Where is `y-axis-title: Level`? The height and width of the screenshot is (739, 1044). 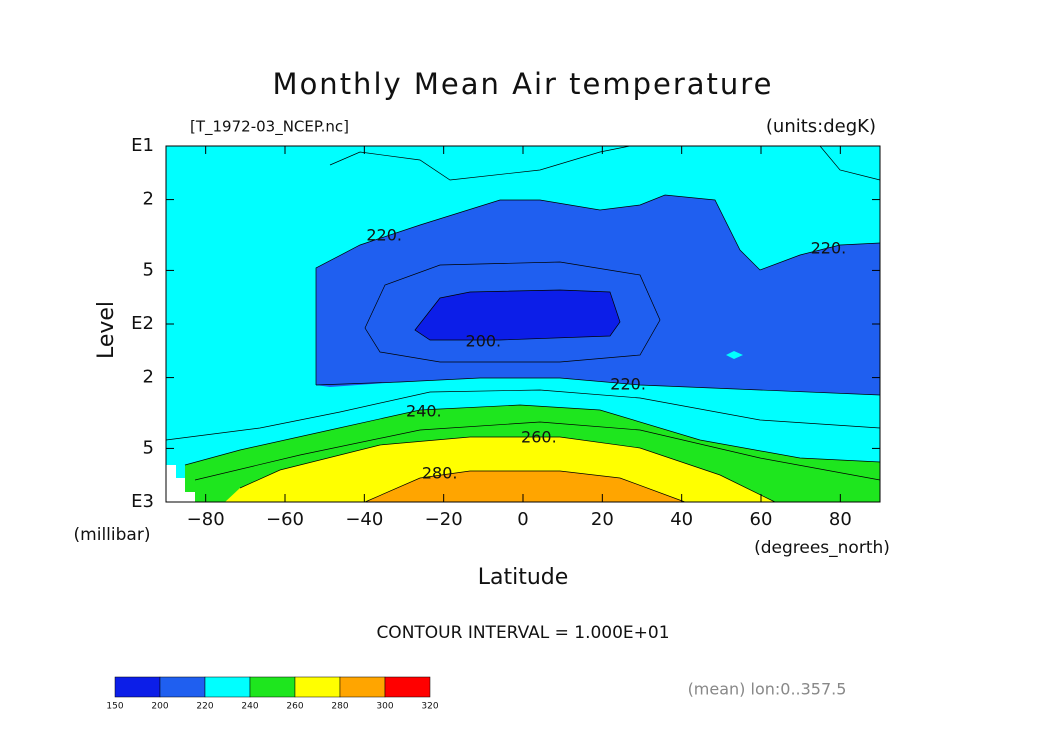
y-axis-title: Level is located at coordinates (106, 330).